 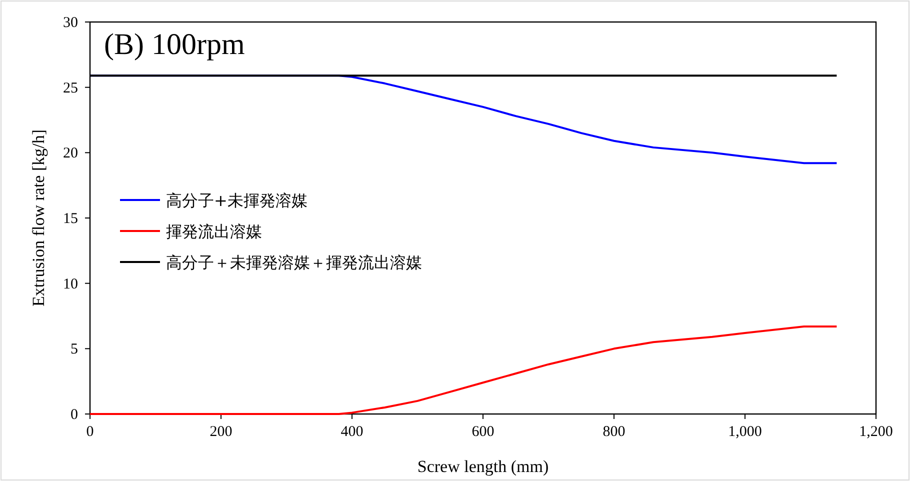 I want to click on x-tick-label: 600, so click(x=483, y=432).